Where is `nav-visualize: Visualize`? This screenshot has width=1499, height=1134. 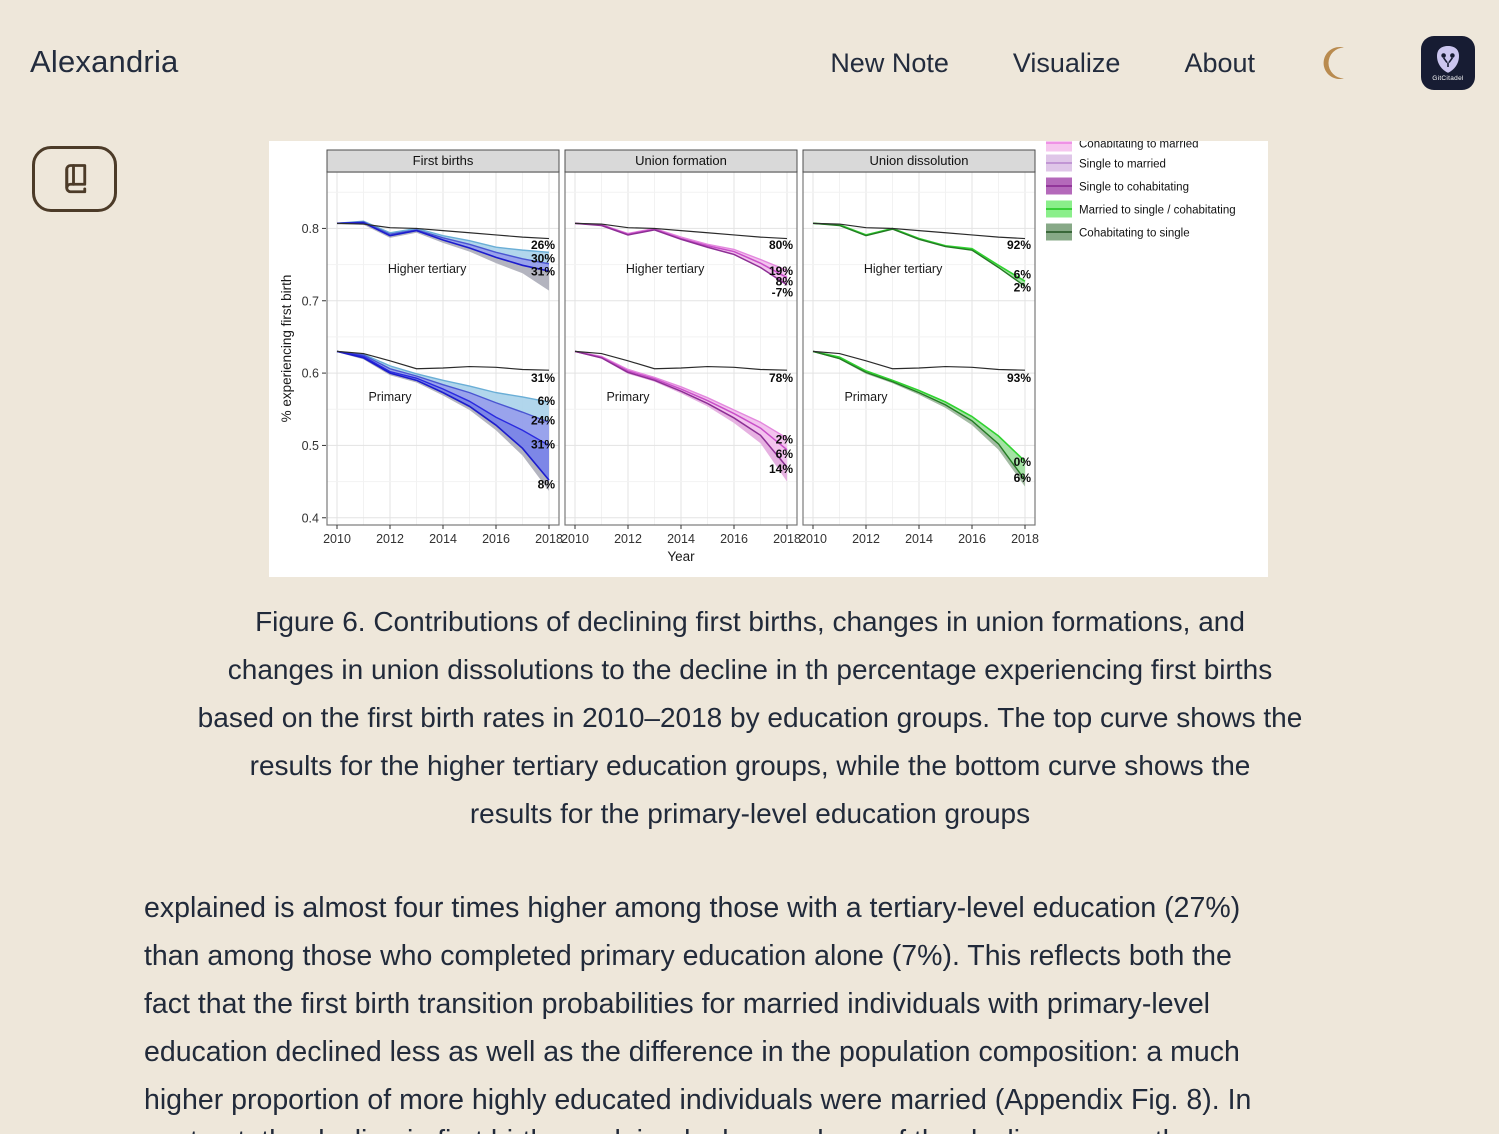
nav-visualize: Visualize is located at coordinates (1066, 62).